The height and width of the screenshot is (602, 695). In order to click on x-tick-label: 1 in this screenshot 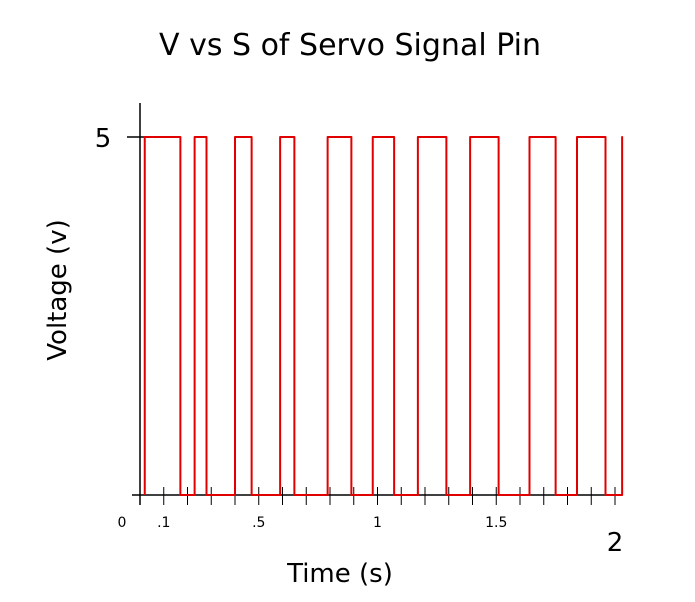, I will do `click(377, 523)`.